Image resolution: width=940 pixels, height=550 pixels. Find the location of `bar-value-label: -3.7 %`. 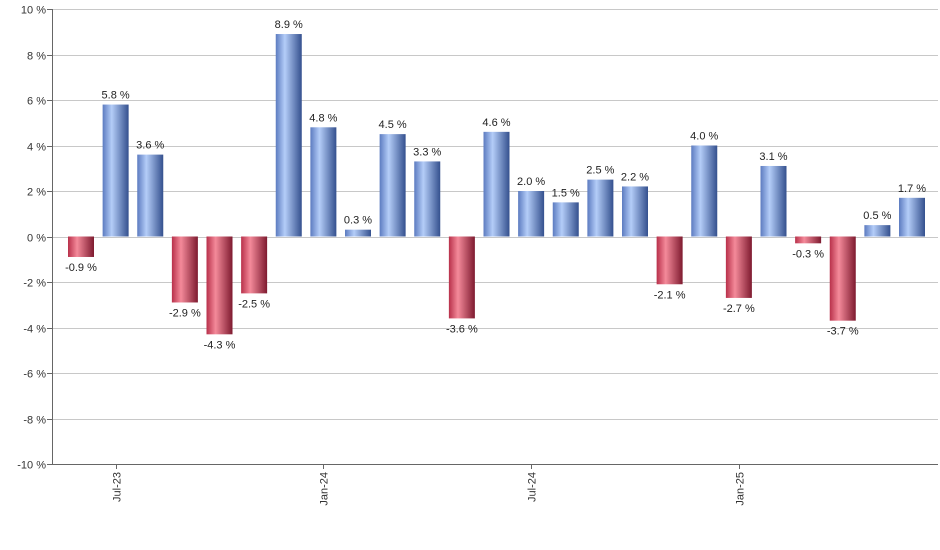

bar-value-label: -3.7 % is located at coordinates (843, 332).